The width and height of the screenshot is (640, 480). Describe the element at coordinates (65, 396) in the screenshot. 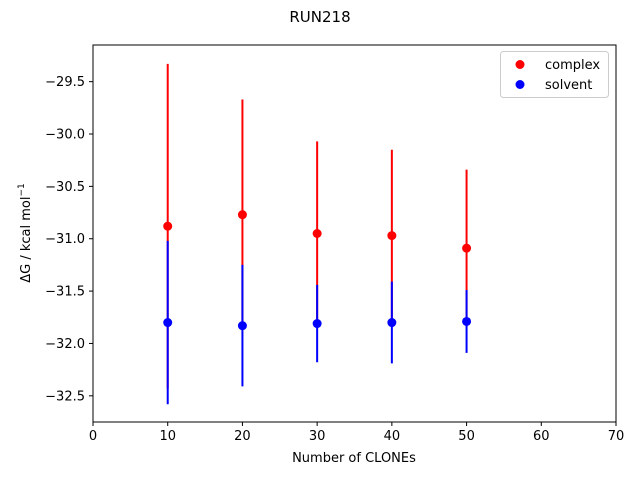

I see `y-tick-label: −32.5` at that location.